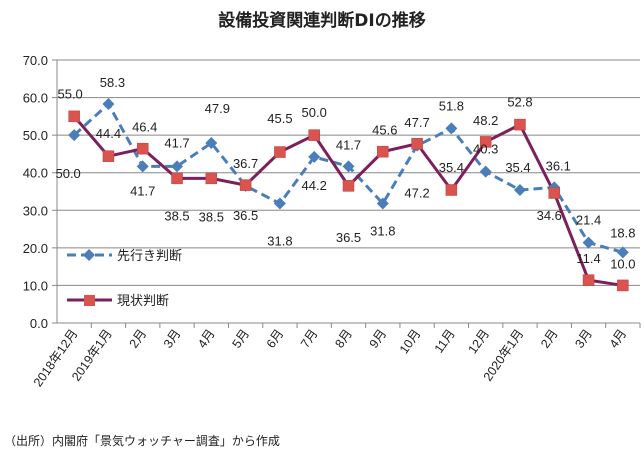  Describe the element at coordinates (89, 300) in the screenshot. I see `legend-marker-genjo` at that location.